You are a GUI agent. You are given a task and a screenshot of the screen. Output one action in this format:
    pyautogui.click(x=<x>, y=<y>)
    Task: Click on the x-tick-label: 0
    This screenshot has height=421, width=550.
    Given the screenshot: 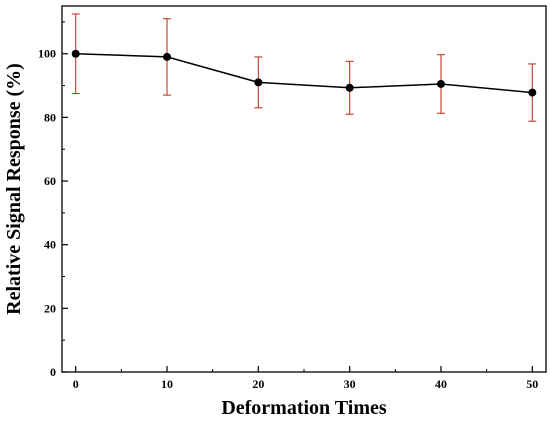 What is the action you would take?
    pyautogui.click(x=76, y=384)
    